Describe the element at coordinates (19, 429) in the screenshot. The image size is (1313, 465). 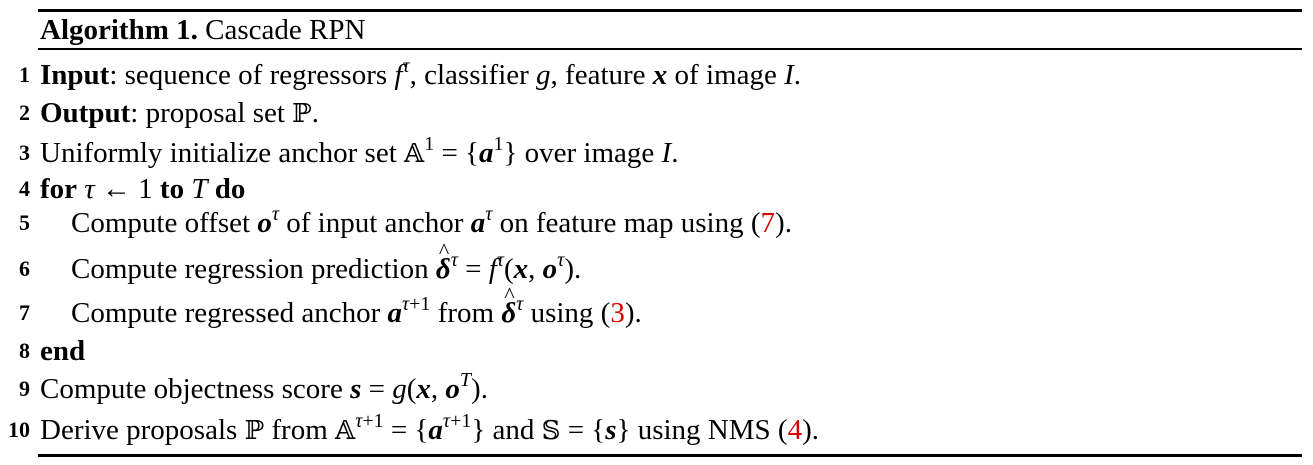
I see `line-number: 10` at that location.